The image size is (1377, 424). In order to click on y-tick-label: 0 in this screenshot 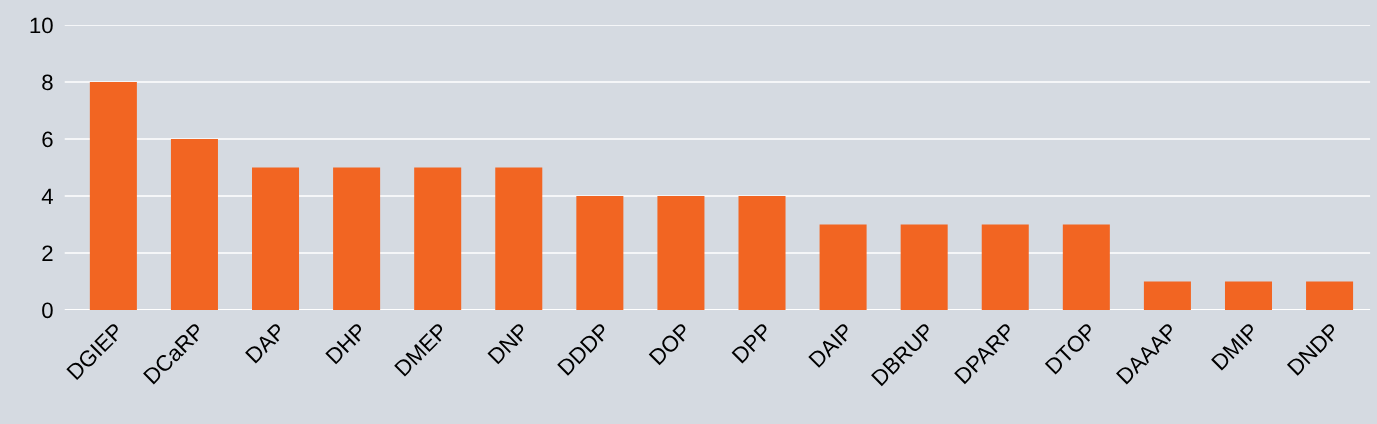, I will do `click(47, 310)`.